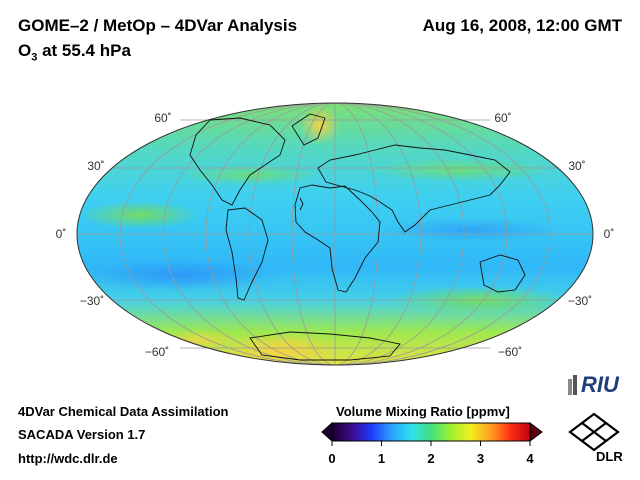 The height and width of the screenshot is (480, 640). I want to click on riu-logo: RIU, so click(592, 385).